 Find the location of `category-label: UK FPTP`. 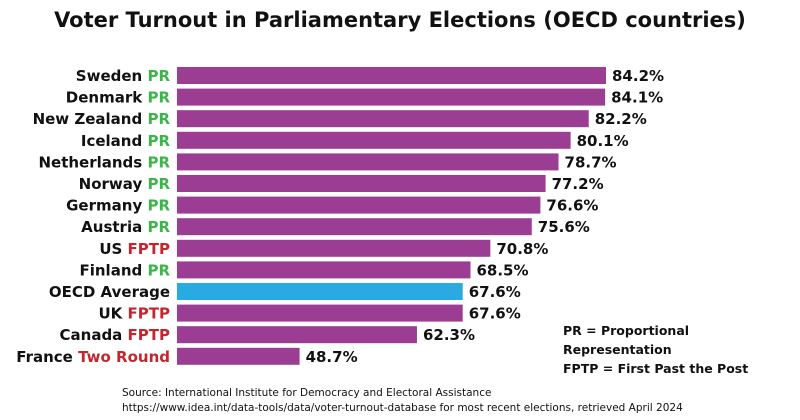

category-label: UK FPTP is located at coordinates (135, 314).